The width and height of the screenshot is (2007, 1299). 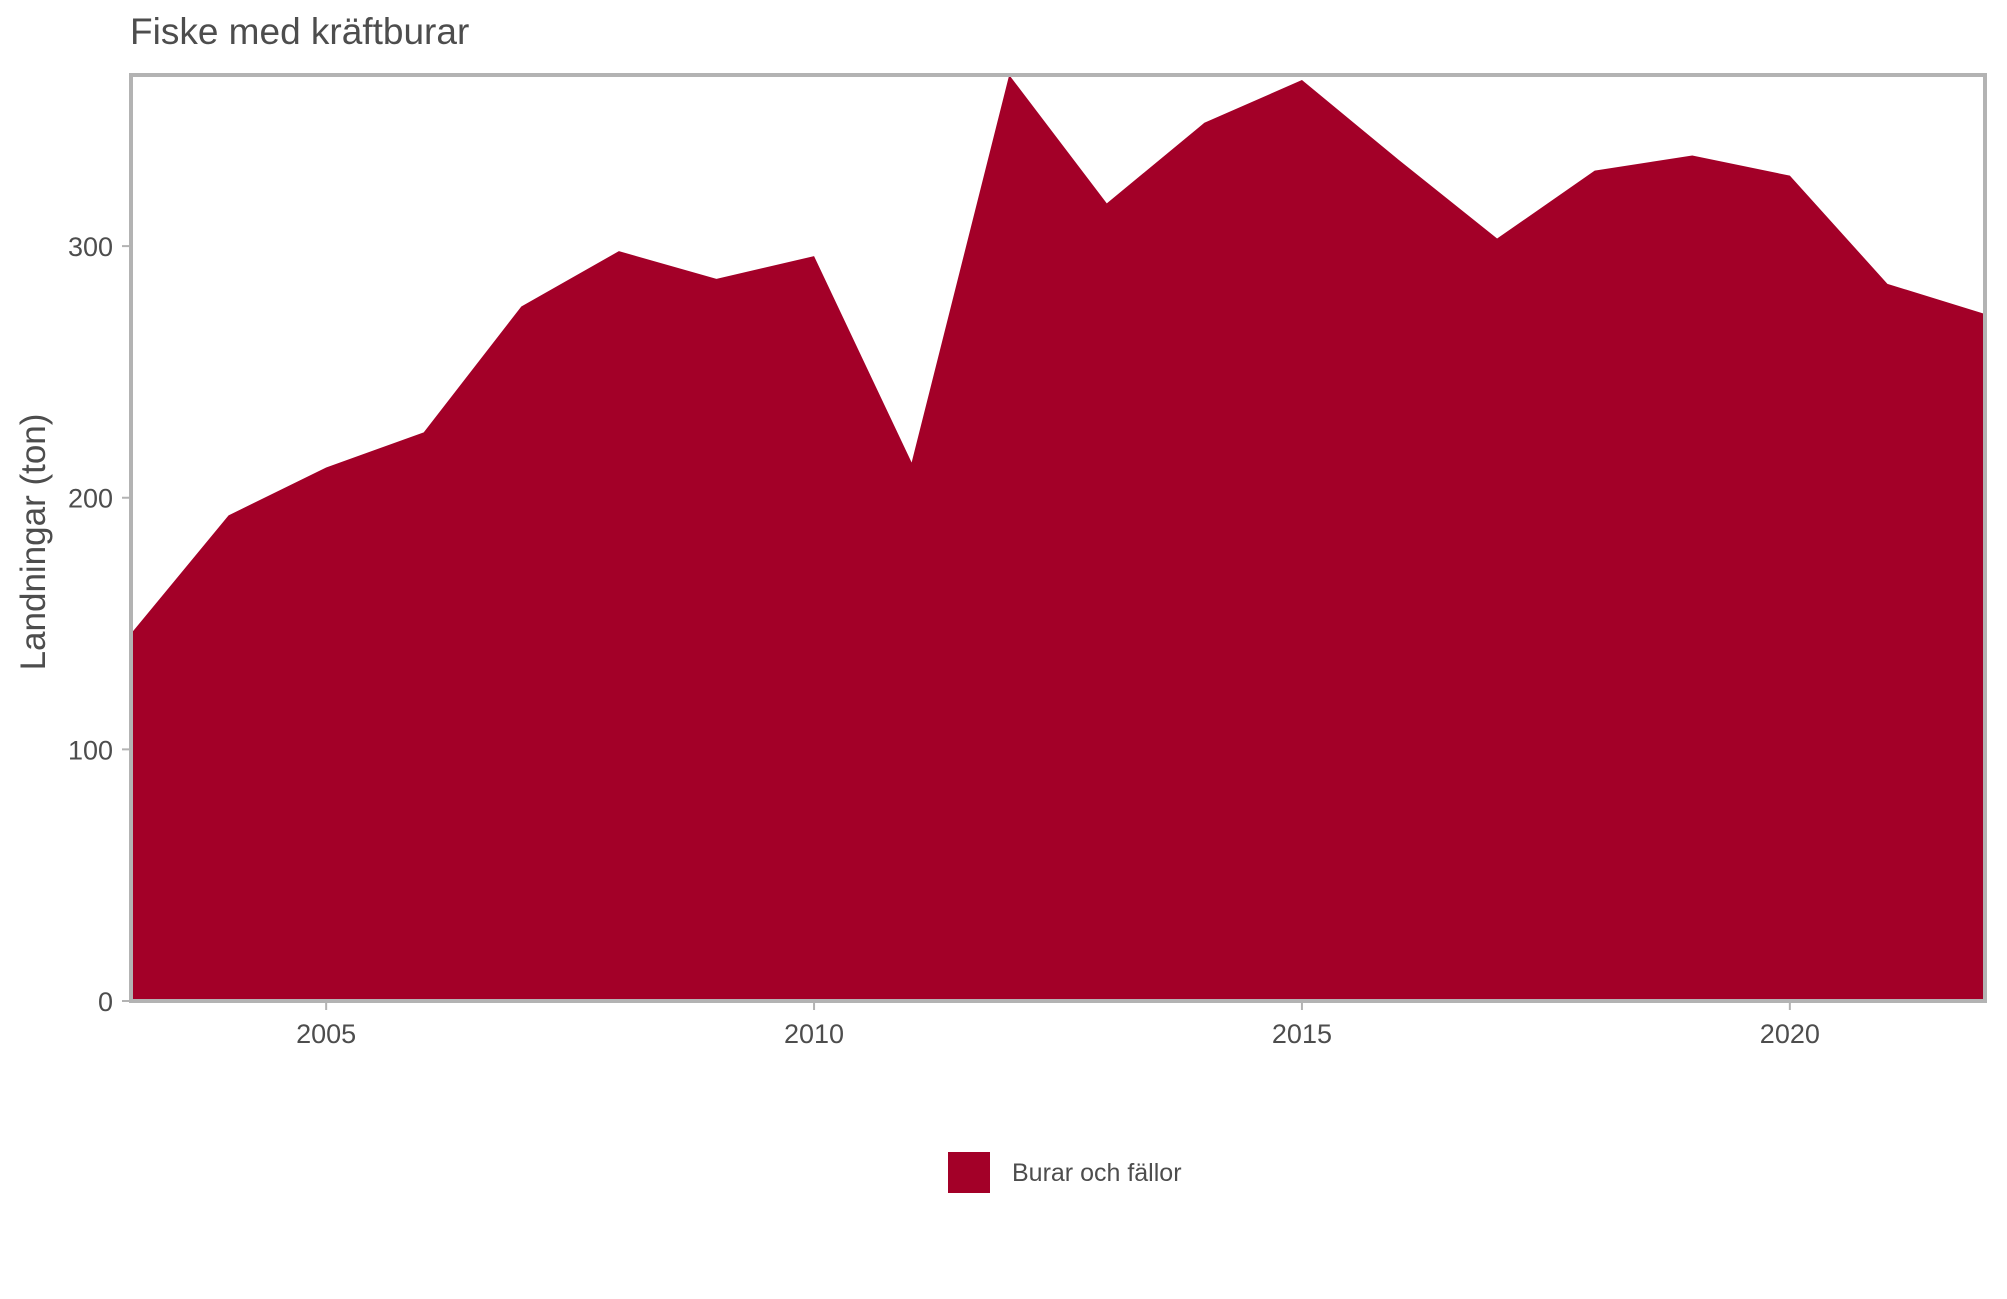 I want to click on y-tick-label: 0, so click(x=105, y=1002).